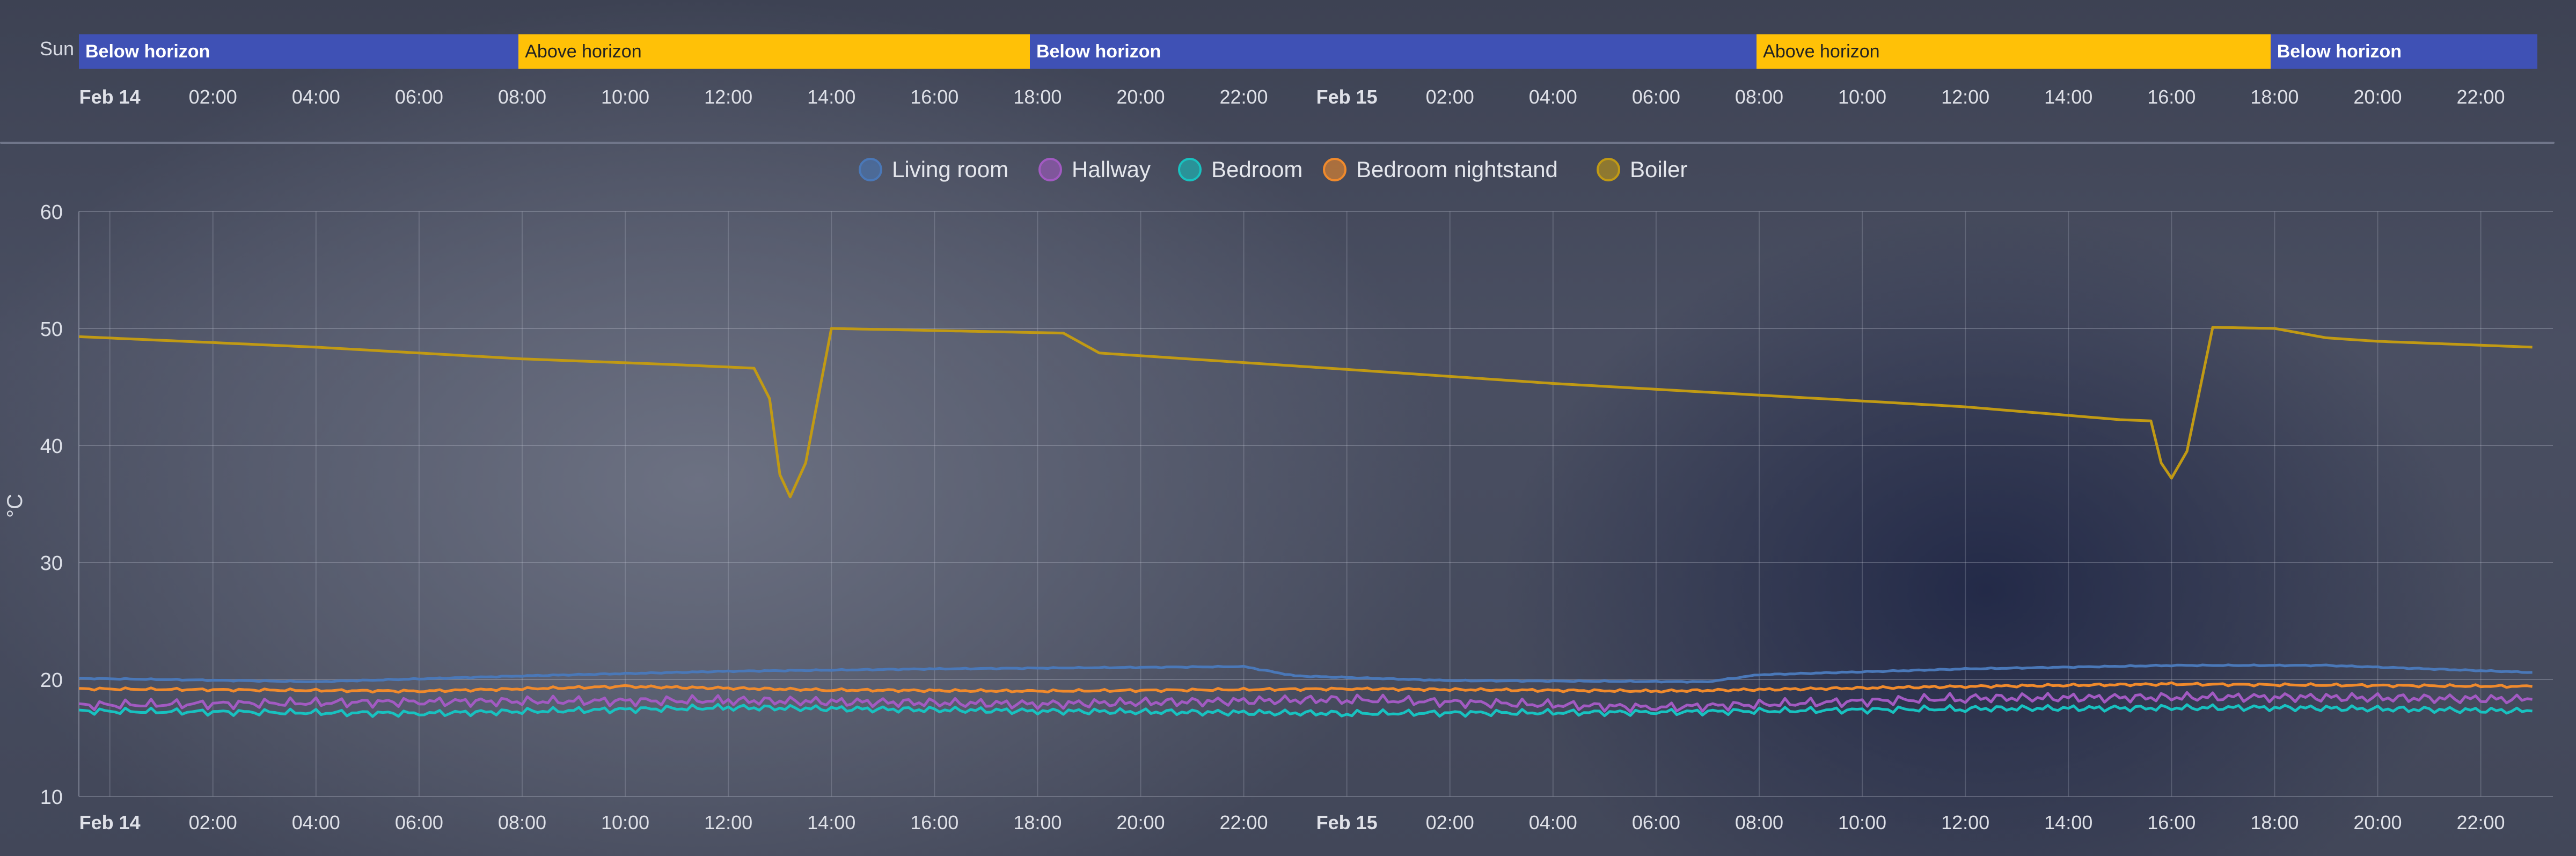 The height and width of the screenshot is (856, 2576). Describe the element at coordinates (1305, 702) in the screenshot. I see `series-line-hallway` at that location.